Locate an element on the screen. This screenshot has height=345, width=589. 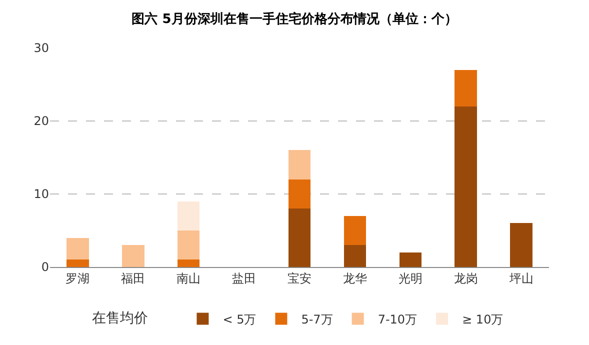
x-tick-label: 宝安 is located at coordinates (300, 278).